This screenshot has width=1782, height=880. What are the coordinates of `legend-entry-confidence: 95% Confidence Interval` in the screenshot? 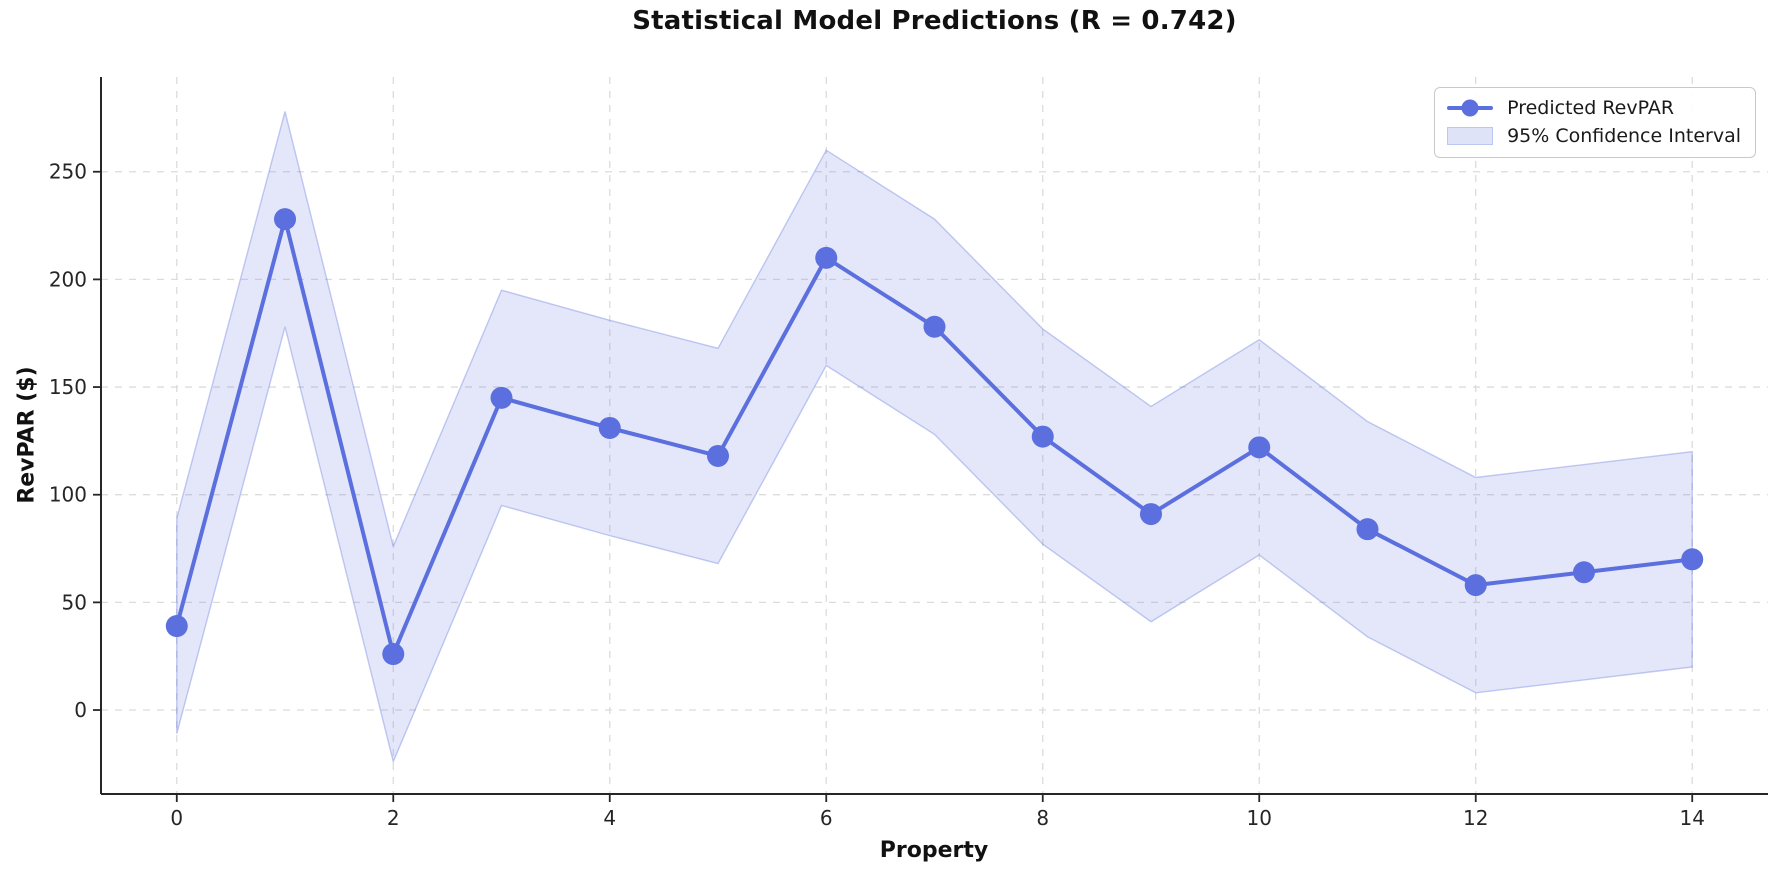 It's located at (1594, 136).